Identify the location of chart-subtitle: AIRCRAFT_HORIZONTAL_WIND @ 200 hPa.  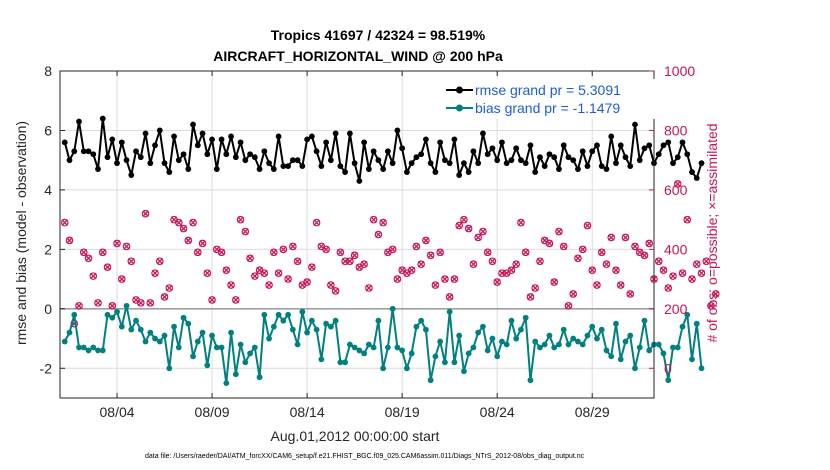
(358, 56).